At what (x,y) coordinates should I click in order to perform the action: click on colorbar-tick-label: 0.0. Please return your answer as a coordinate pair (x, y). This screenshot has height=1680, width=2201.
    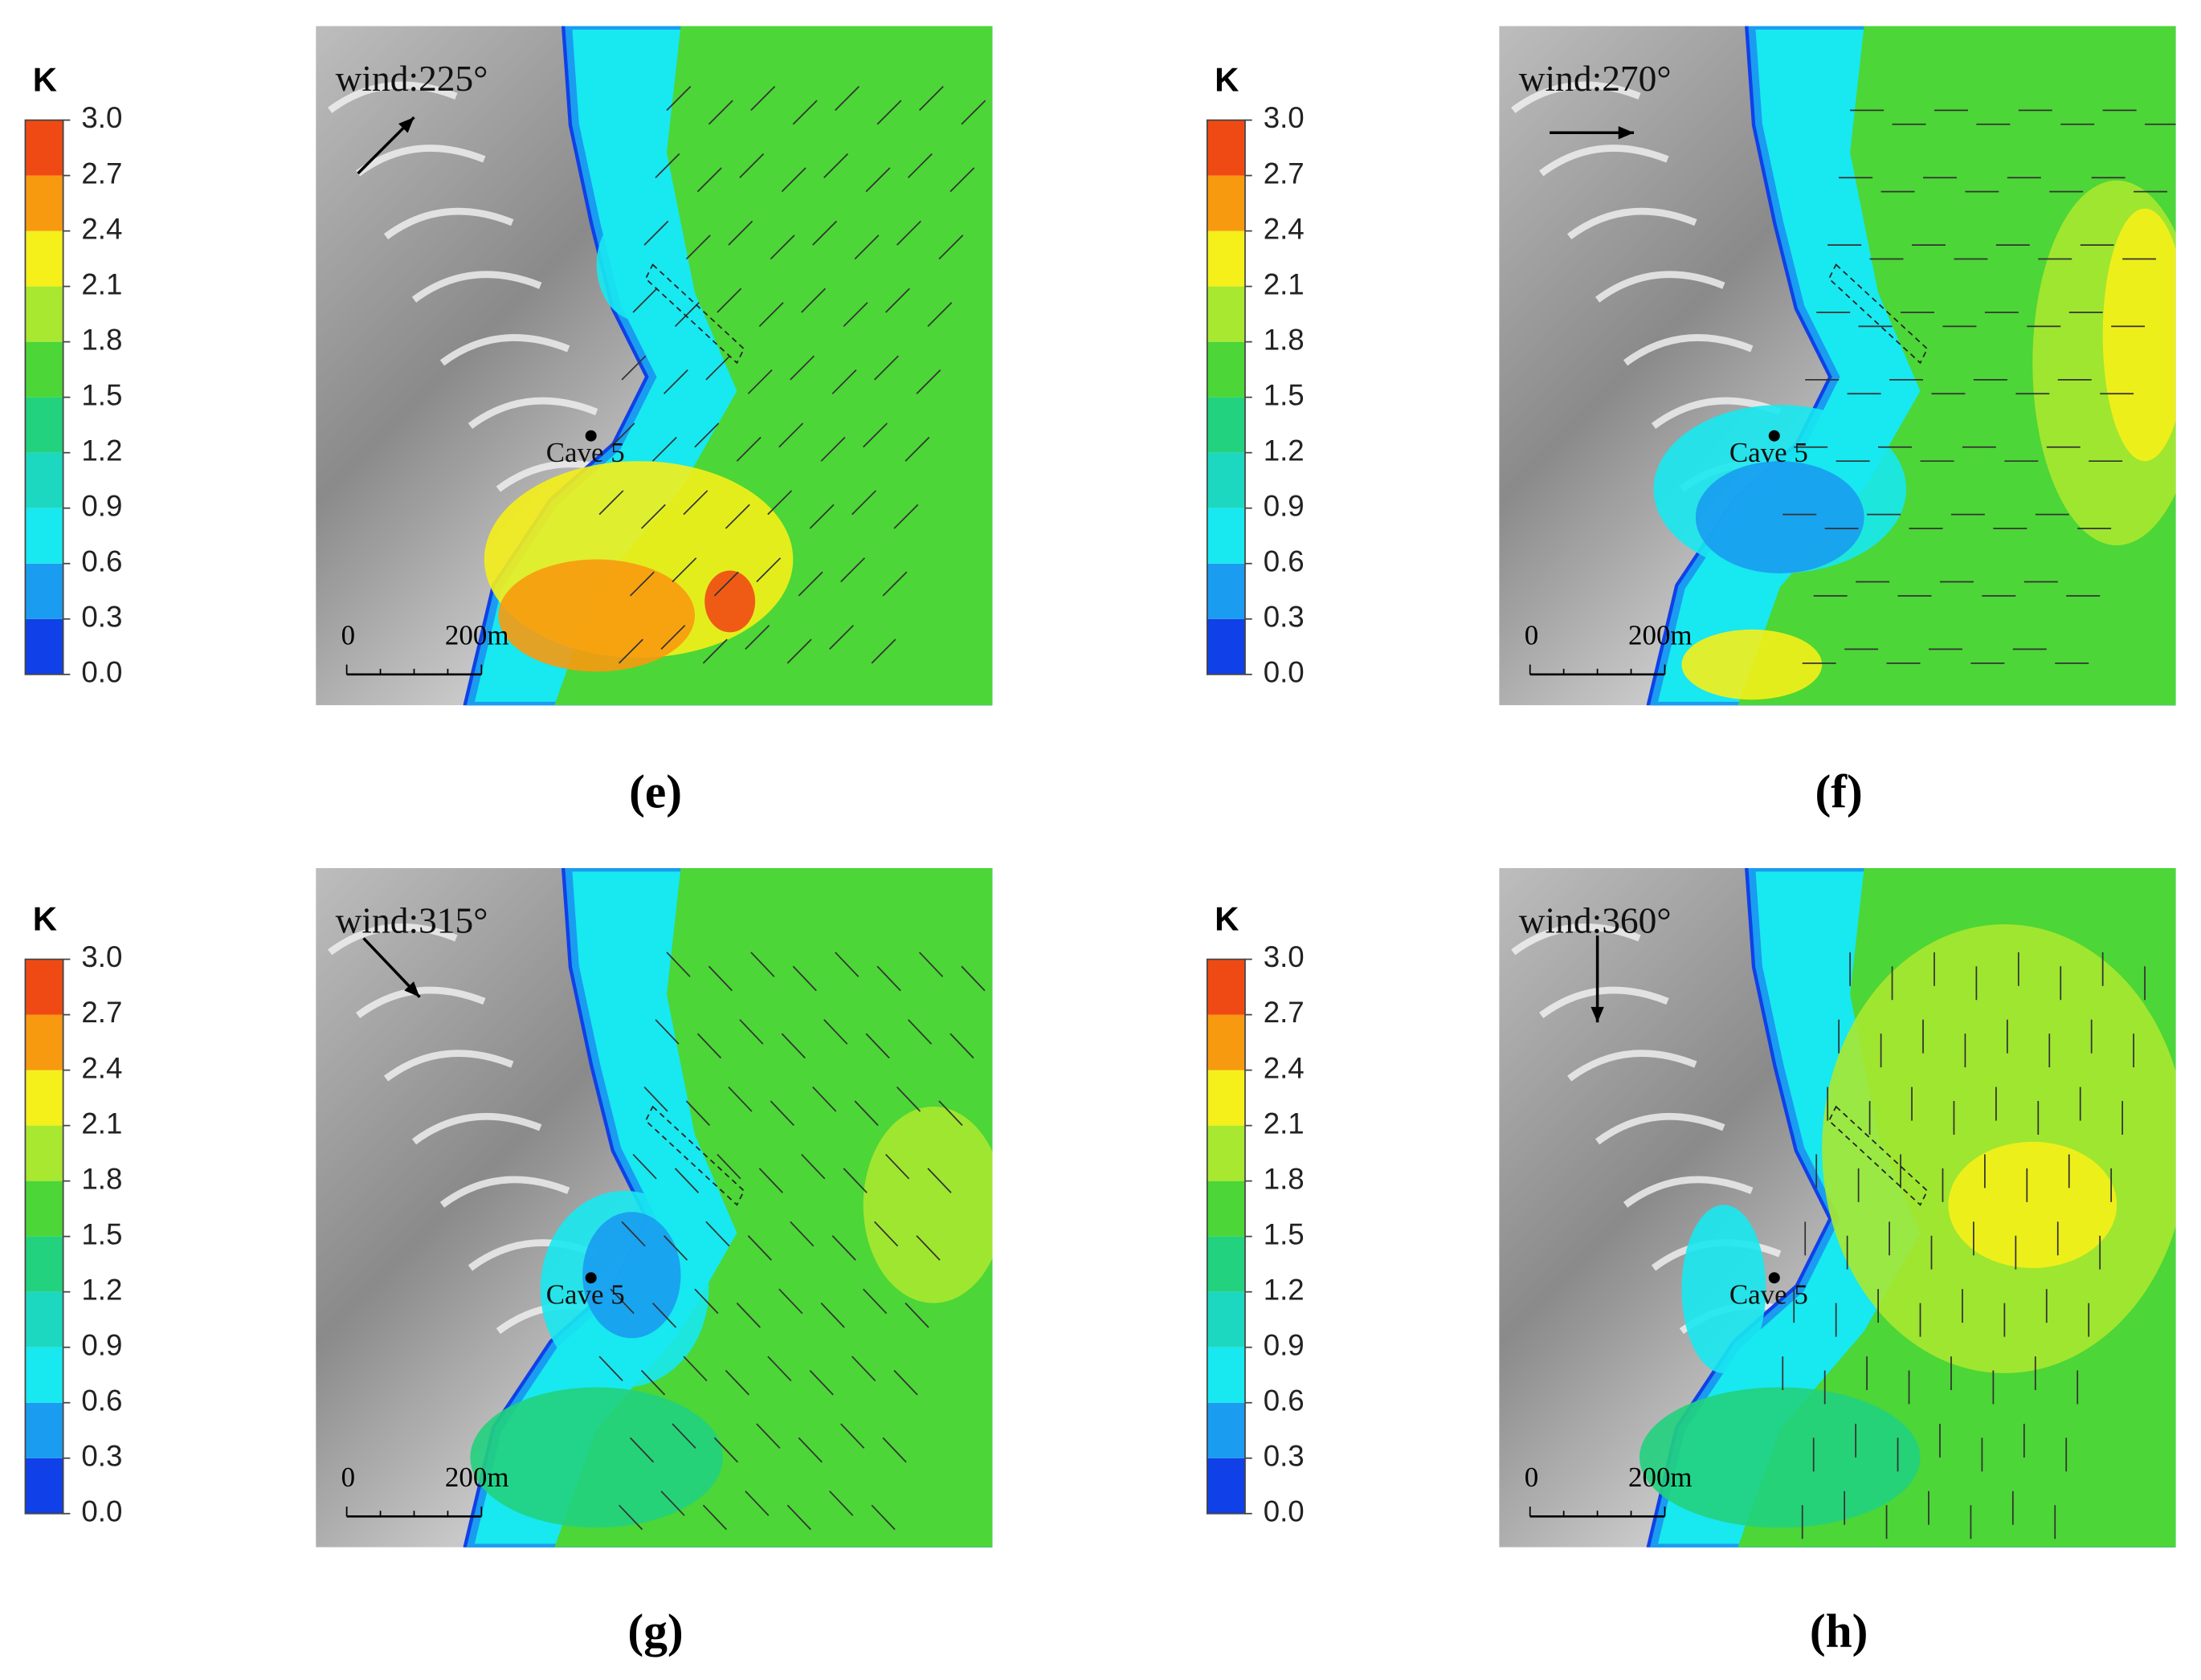
    Looking at the image, I should click on (1284, 1510).